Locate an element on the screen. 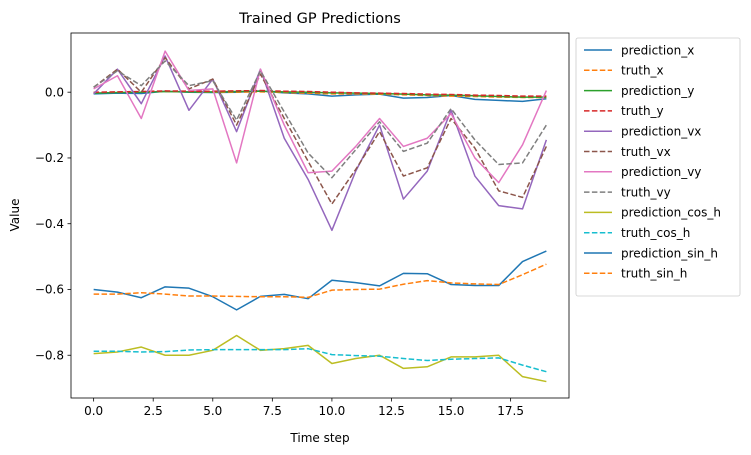  series-line-truth-y is located at coordinates (320, 93).